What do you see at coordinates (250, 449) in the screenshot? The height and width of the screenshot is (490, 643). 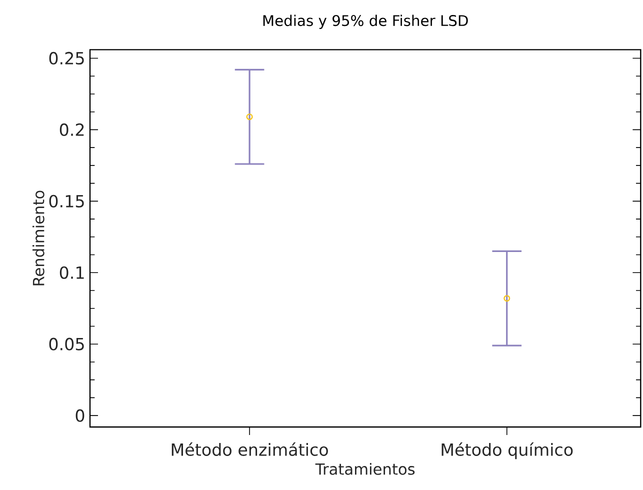 I see `x-tick-label: Método enzimático` at bounding box center [250, 449].